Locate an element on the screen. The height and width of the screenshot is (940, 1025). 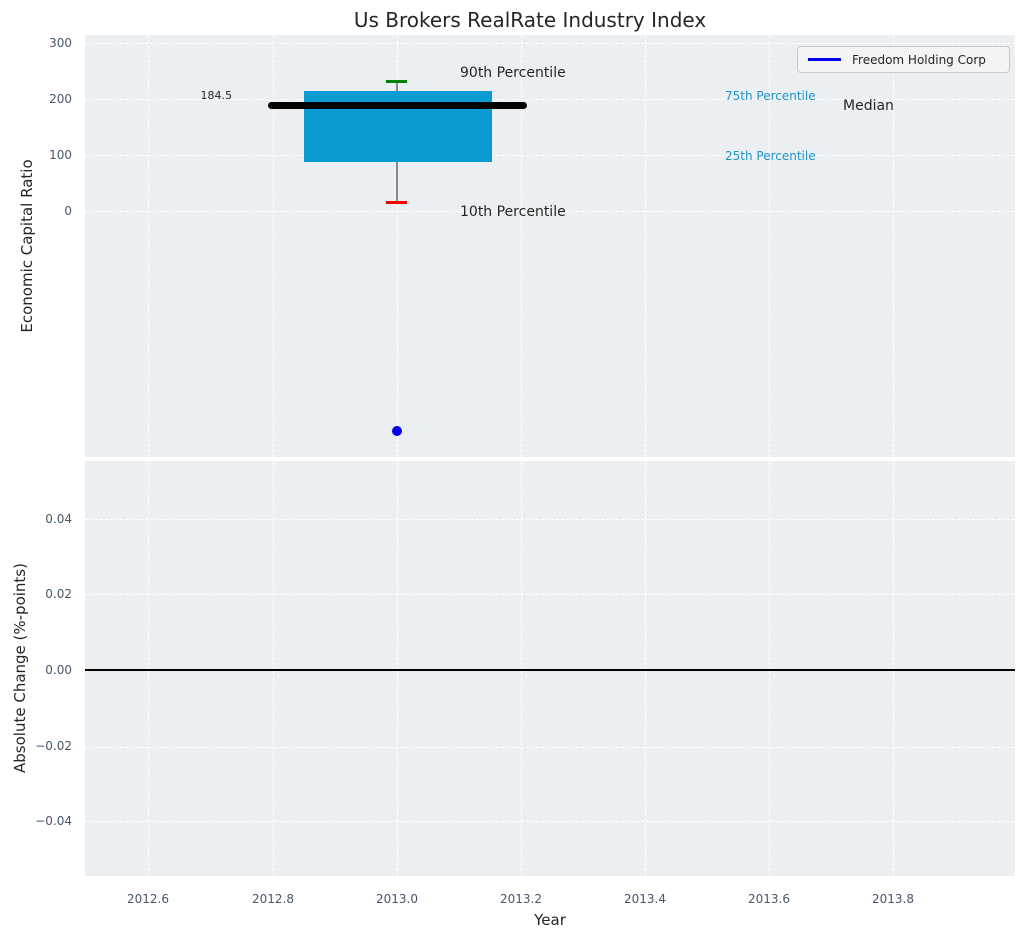
annotation-75th-percentile: 75th Percentile is located at coordinates (770, 96).